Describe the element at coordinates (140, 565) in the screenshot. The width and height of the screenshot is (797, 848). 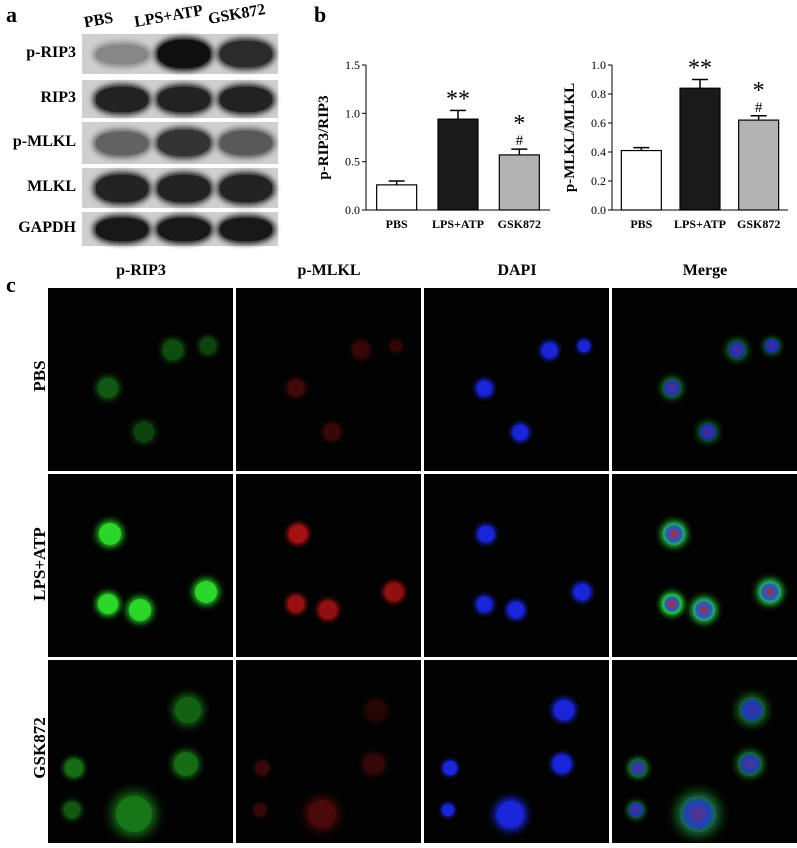
I see `micrograph-lps+atp-p-rip3` at that location.